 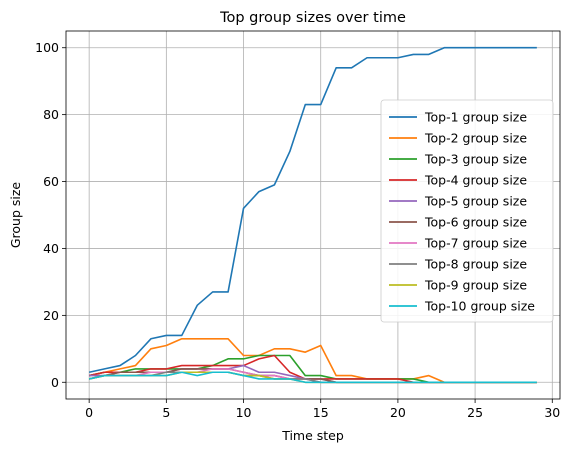 What do you see at coordinates (475, 159) in the screenshot?
I see `legend-label: Top-3 group size` at bounding box center [475, 159].